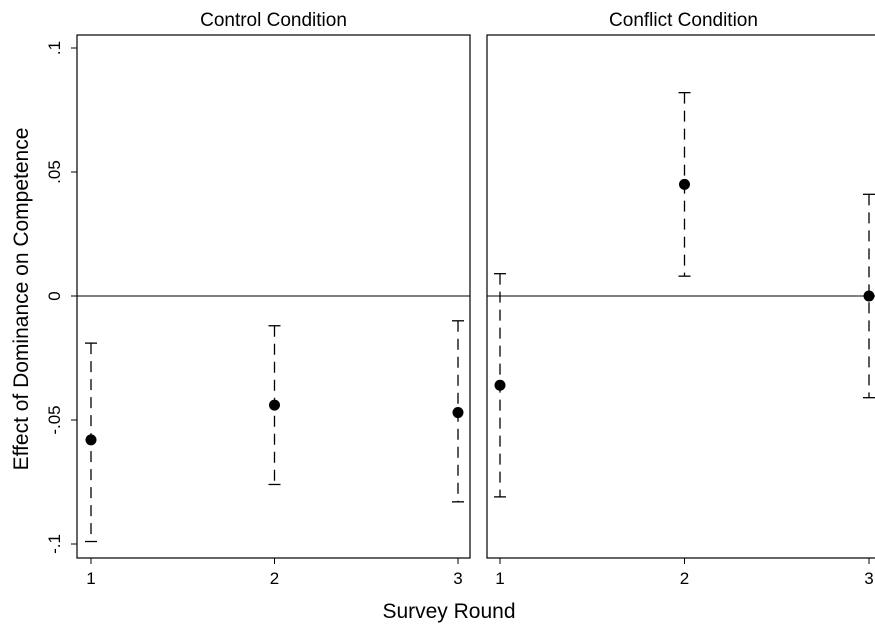 This screenshot has height=627, width=875. Describe the element at coordinates (683, 20) in the screenshot. I see `panel-title: Conflict Condition` at that location.